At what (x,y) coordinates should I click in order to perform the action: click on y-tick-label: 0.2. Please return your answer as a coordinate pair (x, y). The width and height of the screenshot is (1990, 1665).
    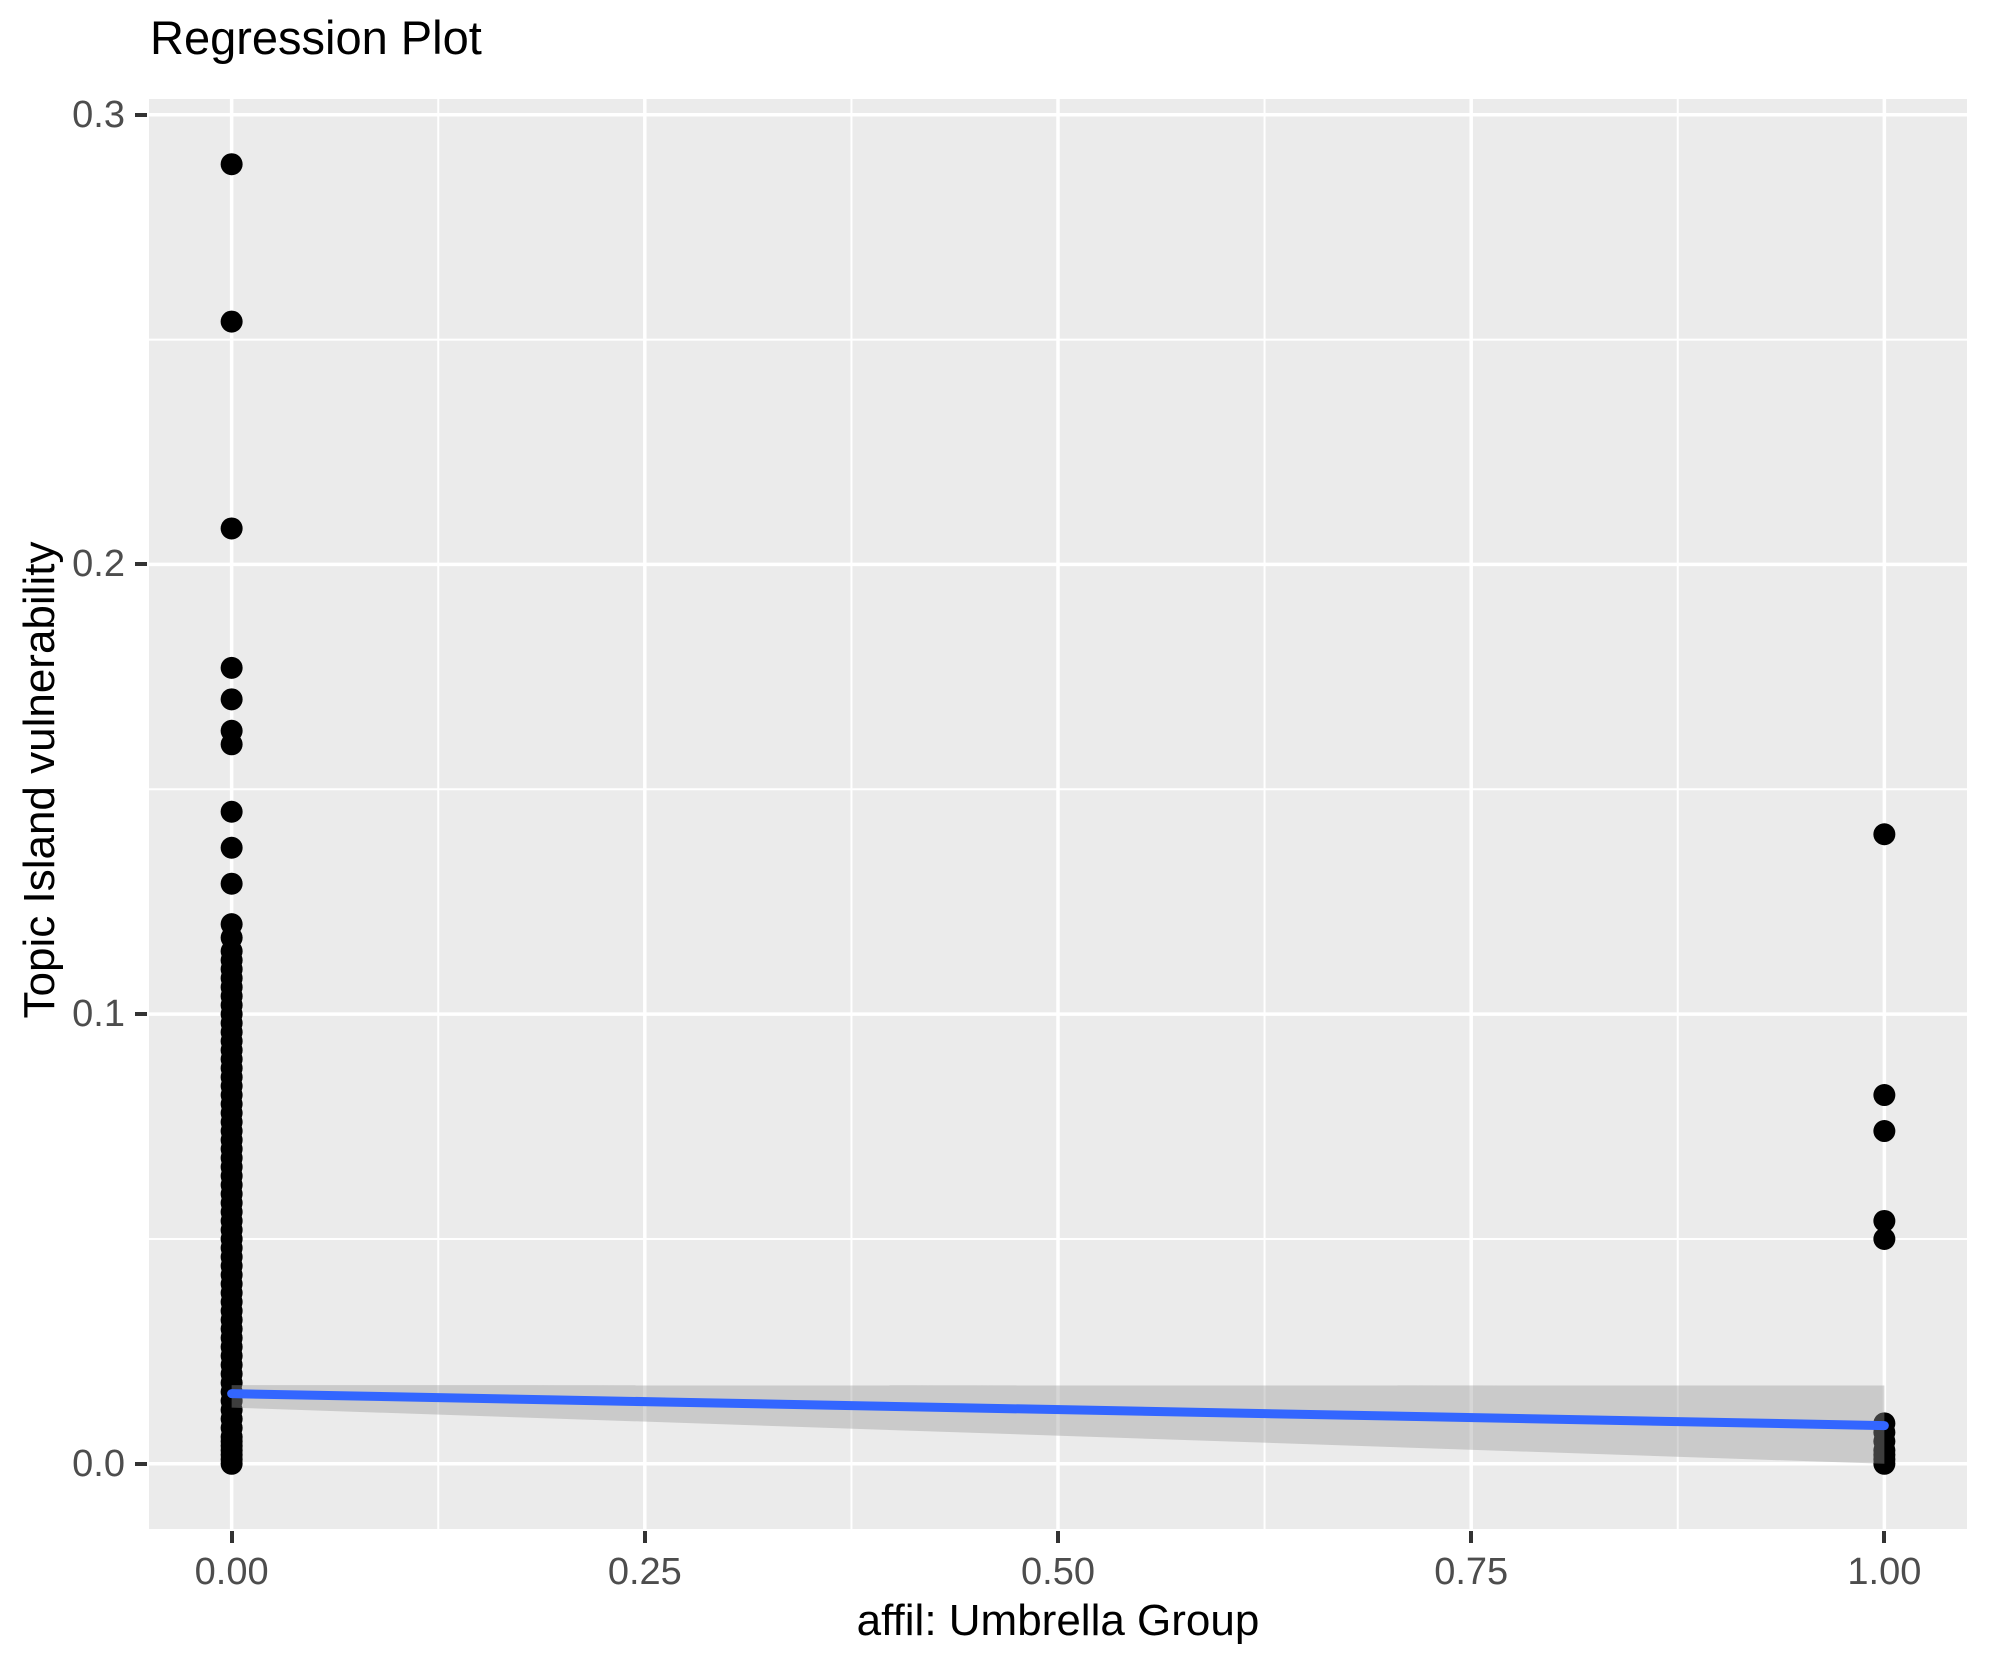
    Looking at the image, I should click on (98, 564).